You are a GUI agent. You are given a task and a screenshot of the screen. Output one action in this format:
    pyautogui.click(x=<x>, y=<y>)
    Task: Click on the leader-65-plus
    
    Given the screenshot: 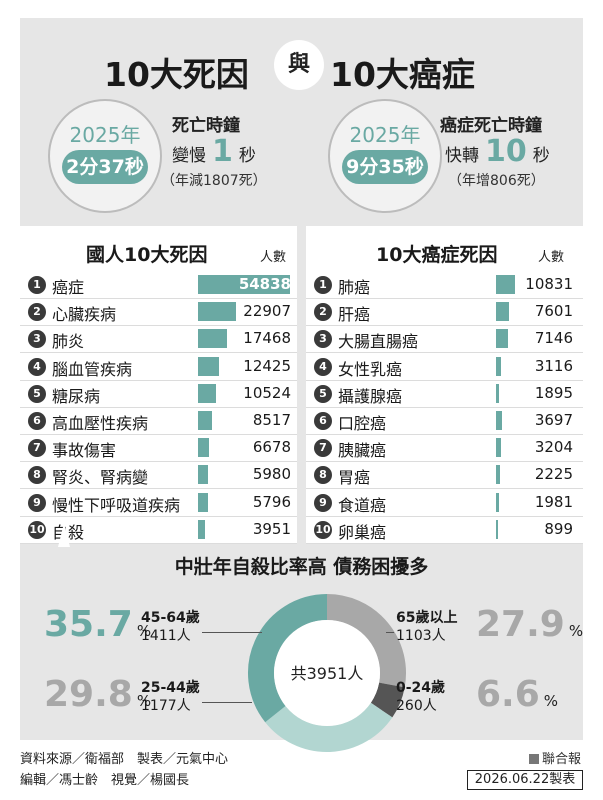 What is the action you would take?
    pyautogui.click(x=390, y=632)
    